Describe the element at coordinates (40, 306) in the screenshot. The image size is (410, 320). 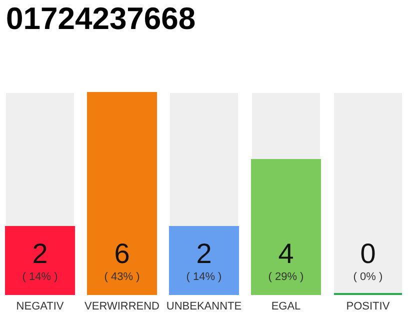
I see `x-tick-label: NEGATIV` at that location.